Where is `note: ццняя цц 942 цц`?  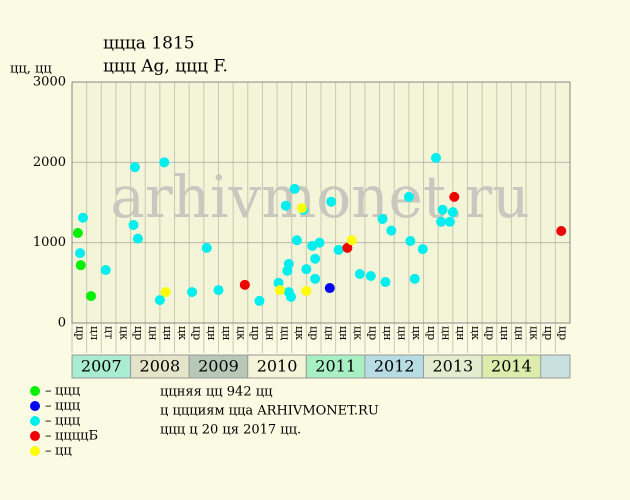 note: ццняя цц 942 цц is located at coordinates (216, 392).